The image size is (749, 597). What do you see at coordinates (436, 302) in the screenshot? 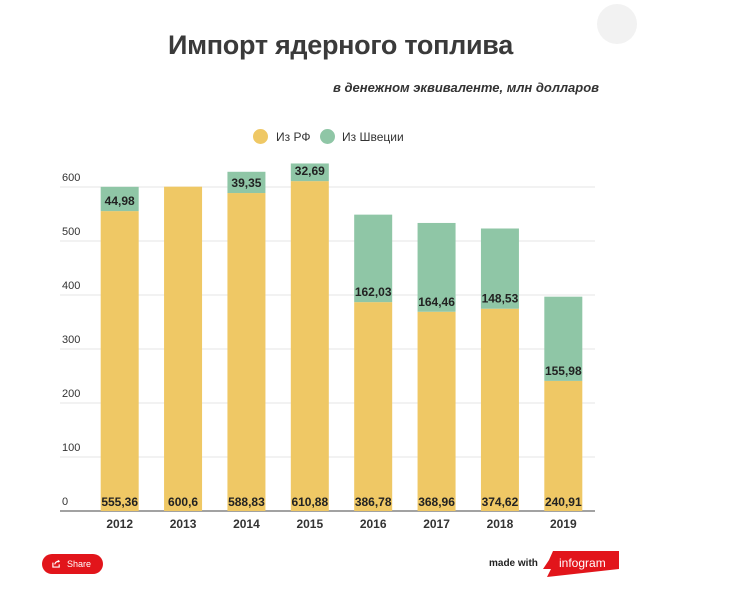
I see `data-label-sweden: 164,46` at bounding box center [436, 302].